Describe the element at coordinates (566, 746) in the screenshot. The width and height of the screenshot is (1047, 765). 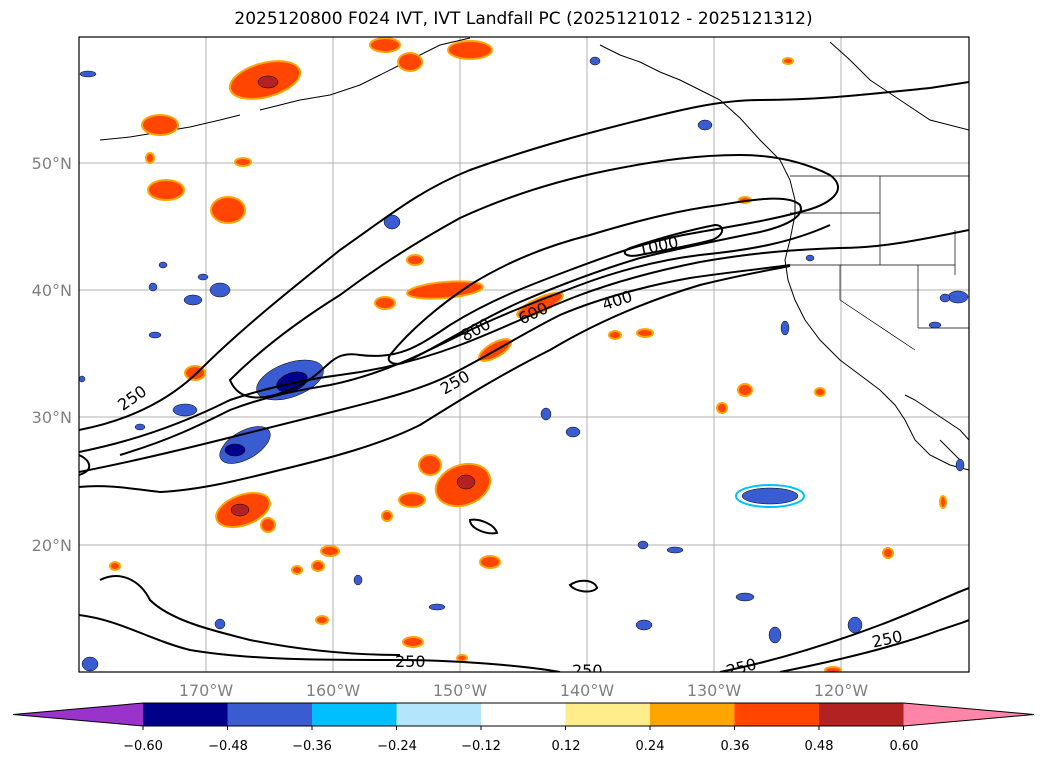
I see `colorbar-tick-label: 0.12` at that location.